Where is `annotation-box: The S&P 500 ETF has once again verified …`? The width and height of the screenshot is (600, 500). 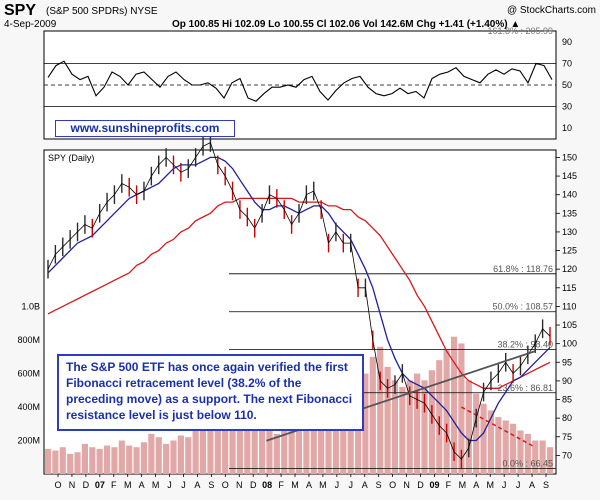 annotation-box: The S&P 500 ETF has once again verified … is located at coordinates (210, 392).